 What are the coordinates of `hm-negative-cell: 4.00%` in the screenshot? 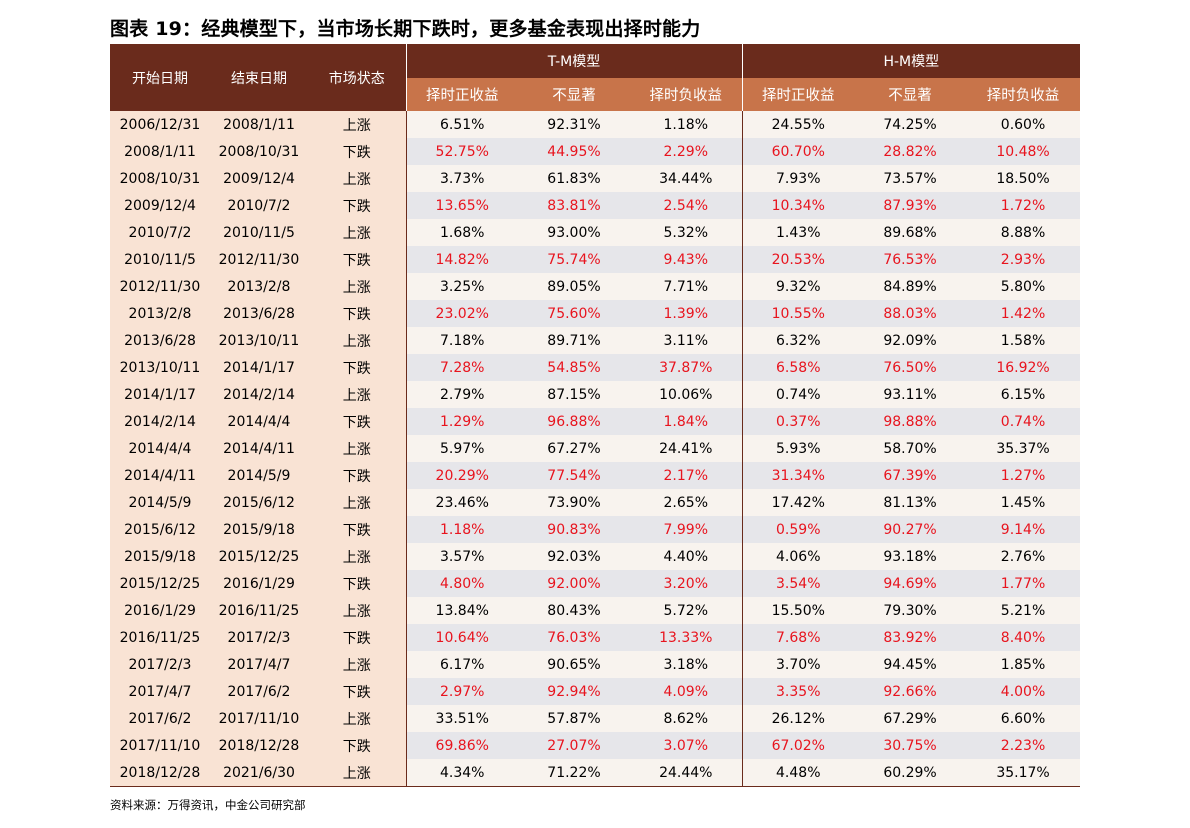 It's located at (1023, 691).